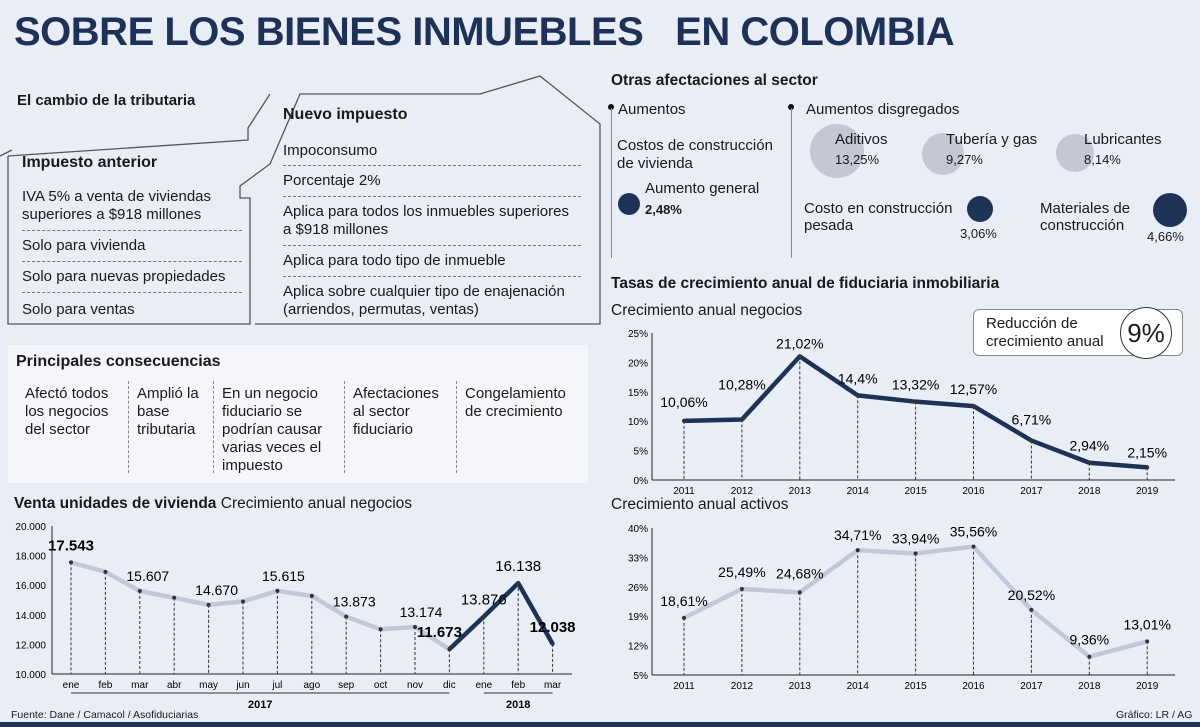 This screenshot has width=1200, height=727. Describe the element at coordinates (973, 532) in the screenshot. I see `data-label: 35,56%` at that location.